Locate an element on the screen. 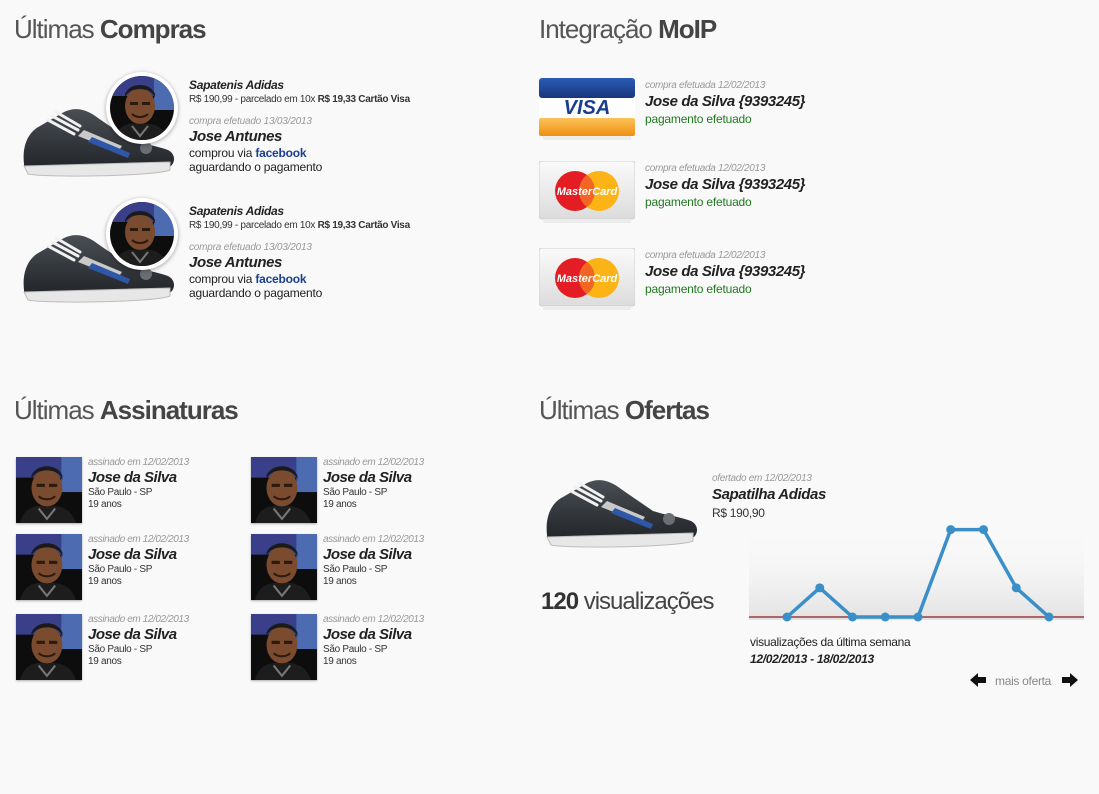 This screenshot has width=1099, height=794. chart-background-shade is located at coordinates (916, 573).